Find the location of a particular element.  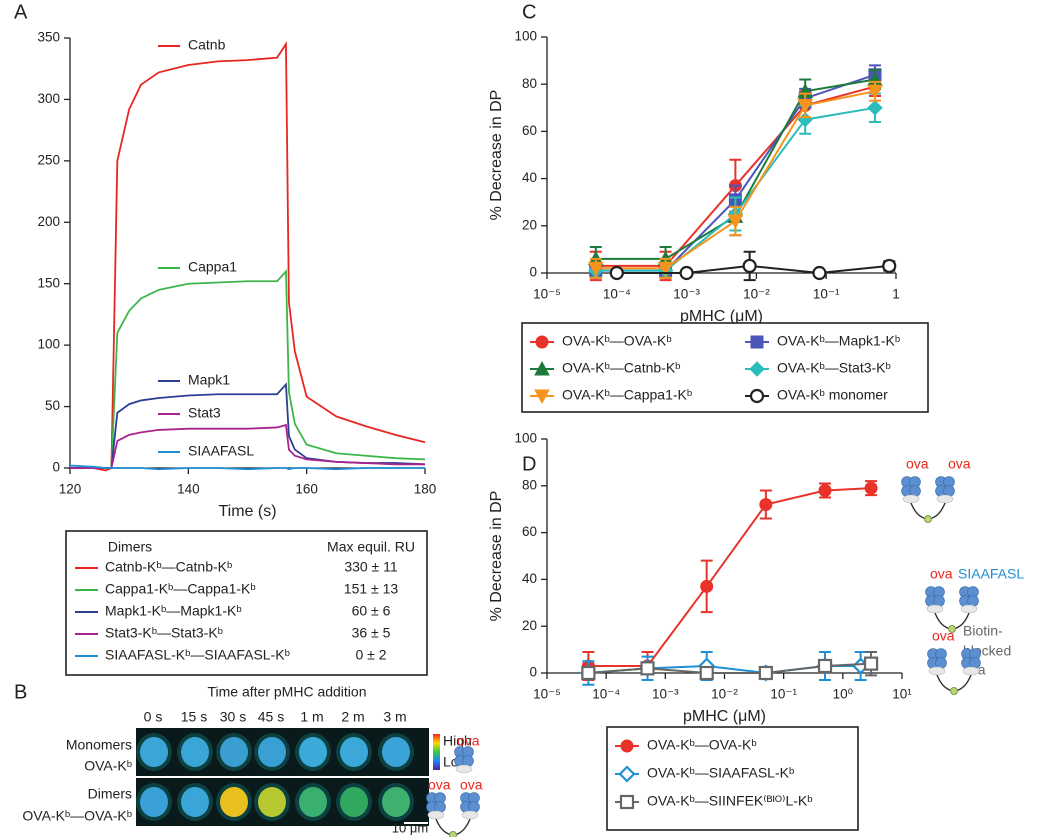

table-name: SIAAFASL-Kᵇ—SIAAFASL-Kᵇ is located at coordinates (197, 655).